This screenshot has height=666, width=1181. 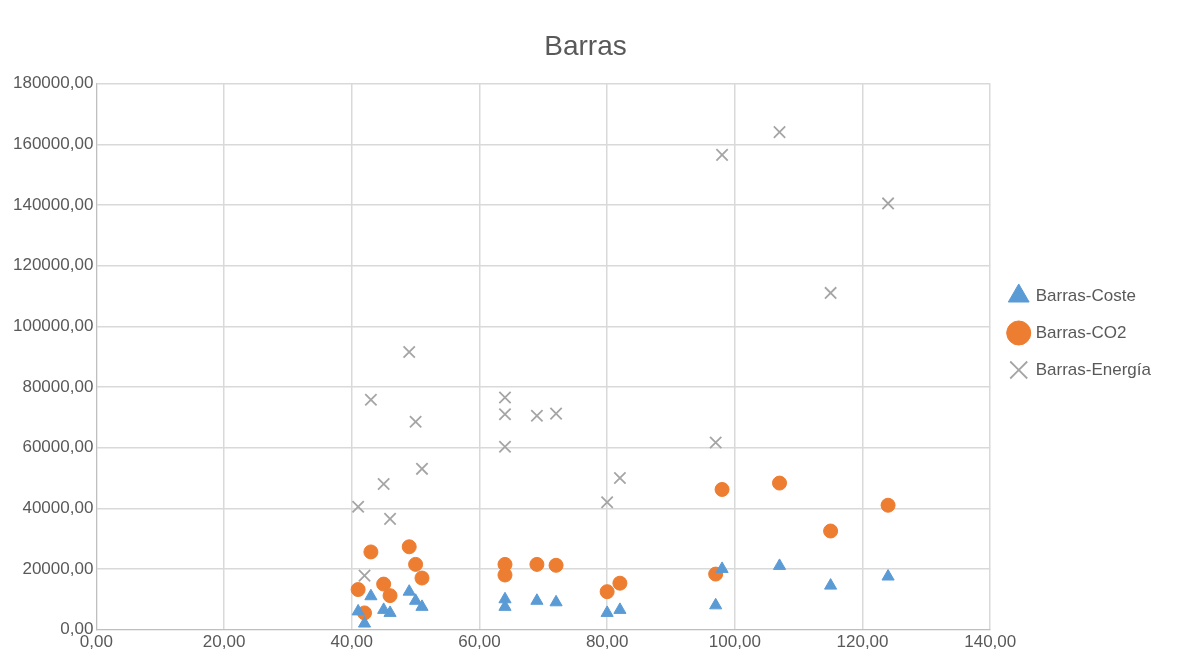 I want to click on x-tick-label: 80,00, so click(x=607, y=642).